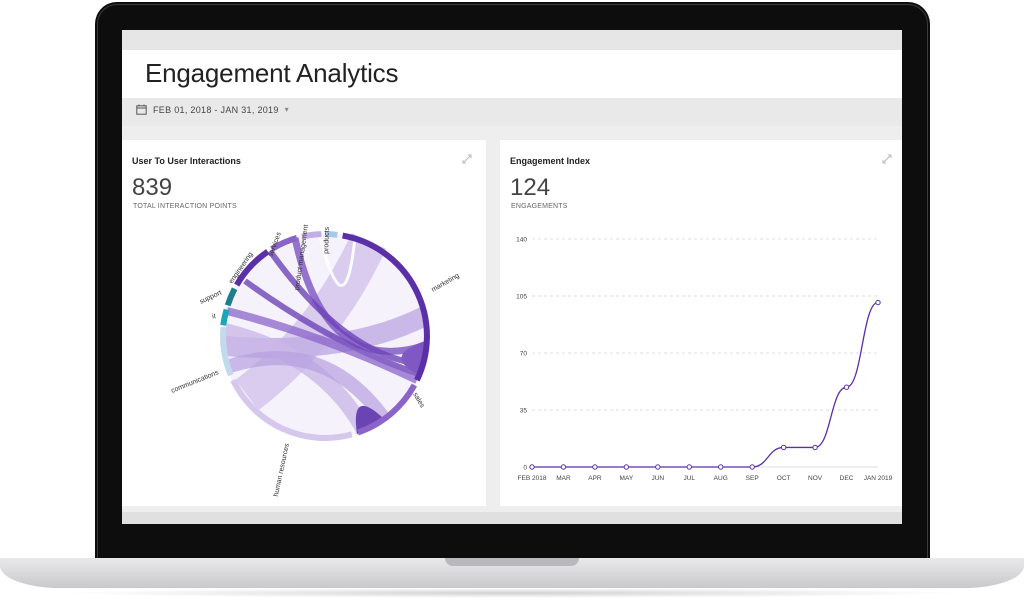 This screenshot has width=1024, height=602. What do you see at coordinates (657, 478) in the screenshot?
I see `x-tick-label: JUN` at bounding box center [657, 478].